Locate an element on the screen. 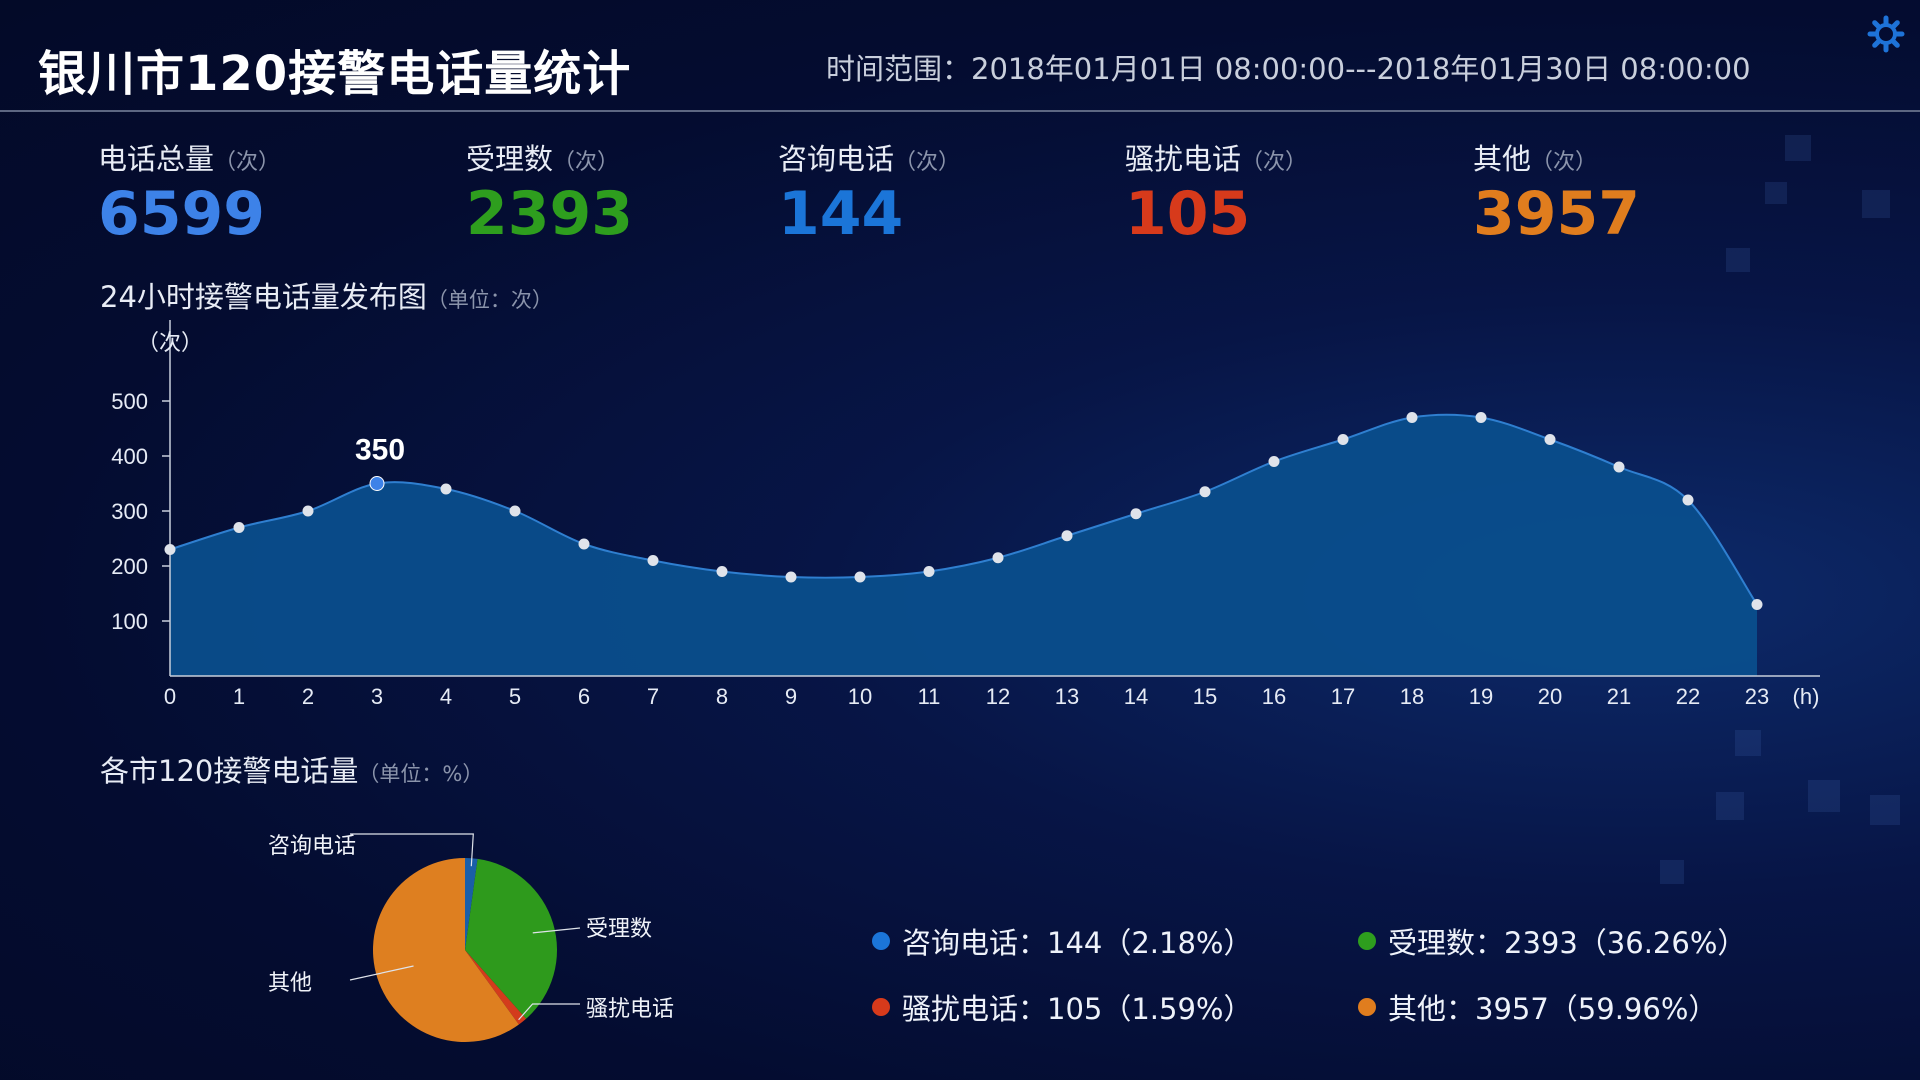 This screenshot has height=1080, width=1920. y-tick-label: 300 is located at coordinates (129, 511).